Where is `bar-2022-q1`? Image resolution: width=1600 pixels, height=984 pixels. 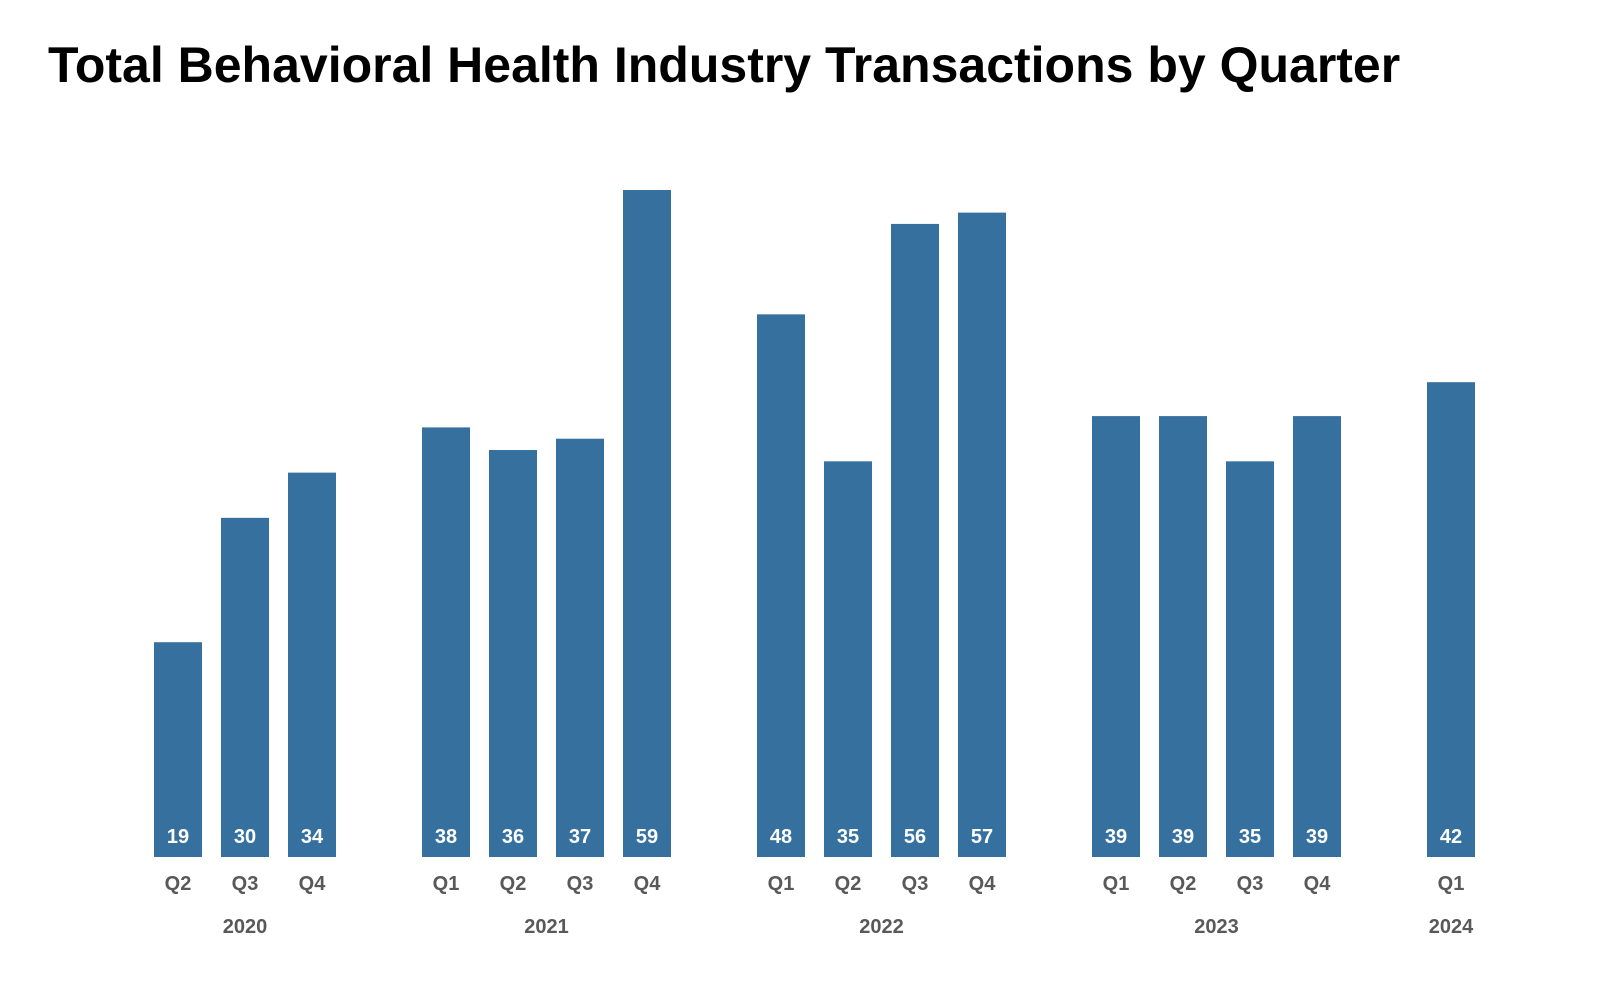 bar-2022-q1 is located at coordinates (781, 585).